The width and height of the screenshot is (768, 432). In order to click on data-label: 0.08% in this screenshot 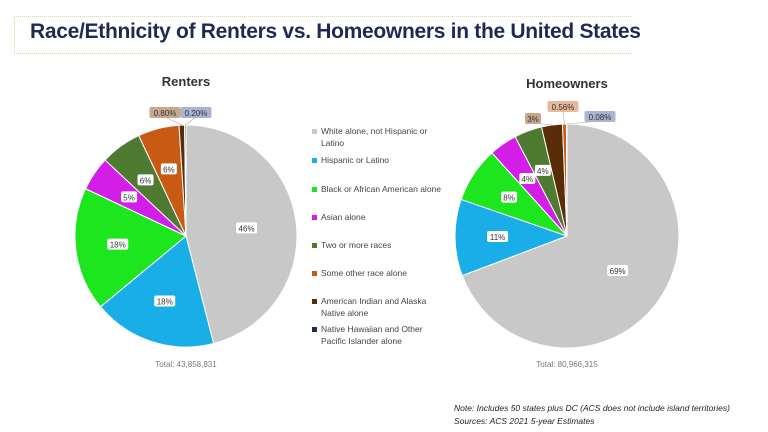, I will do `click(600, 117)`.